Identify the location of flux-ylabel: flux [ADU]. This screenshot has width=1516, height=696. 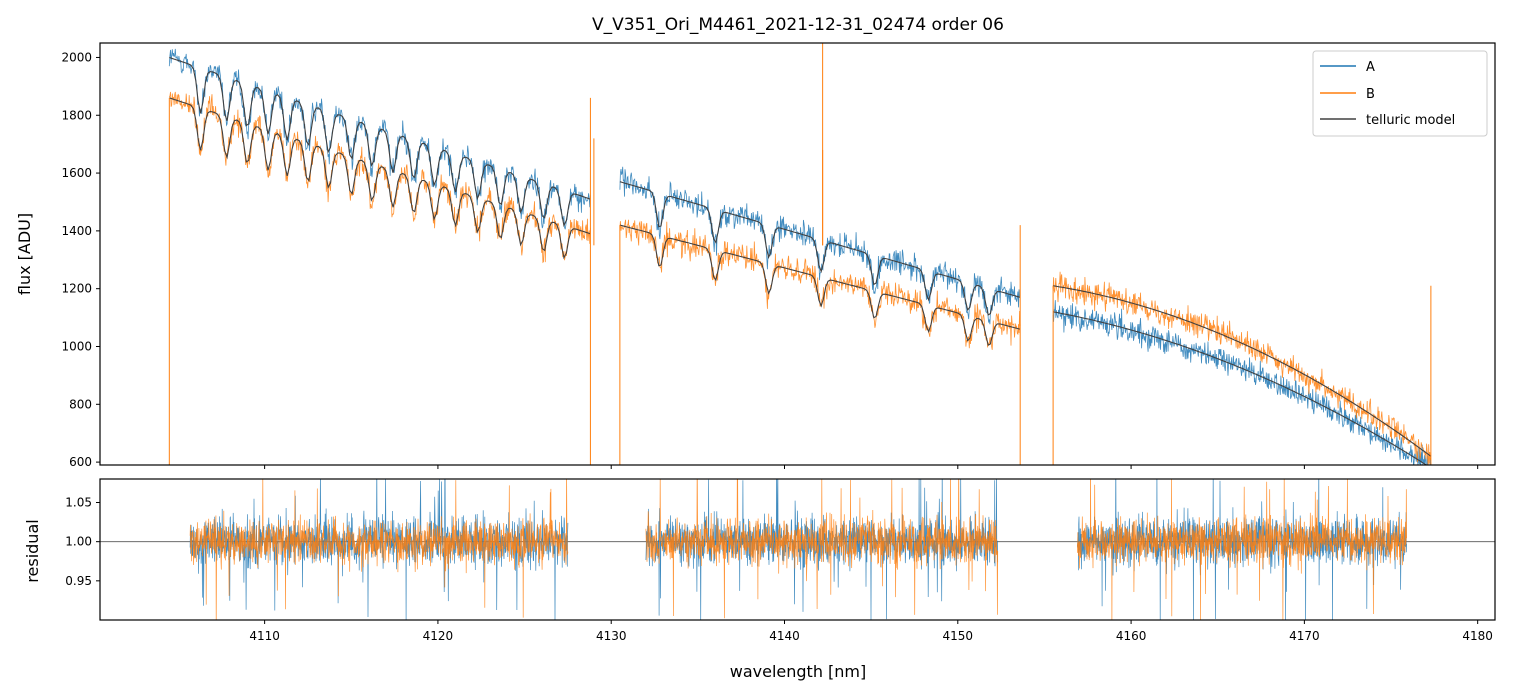
(24, 254).